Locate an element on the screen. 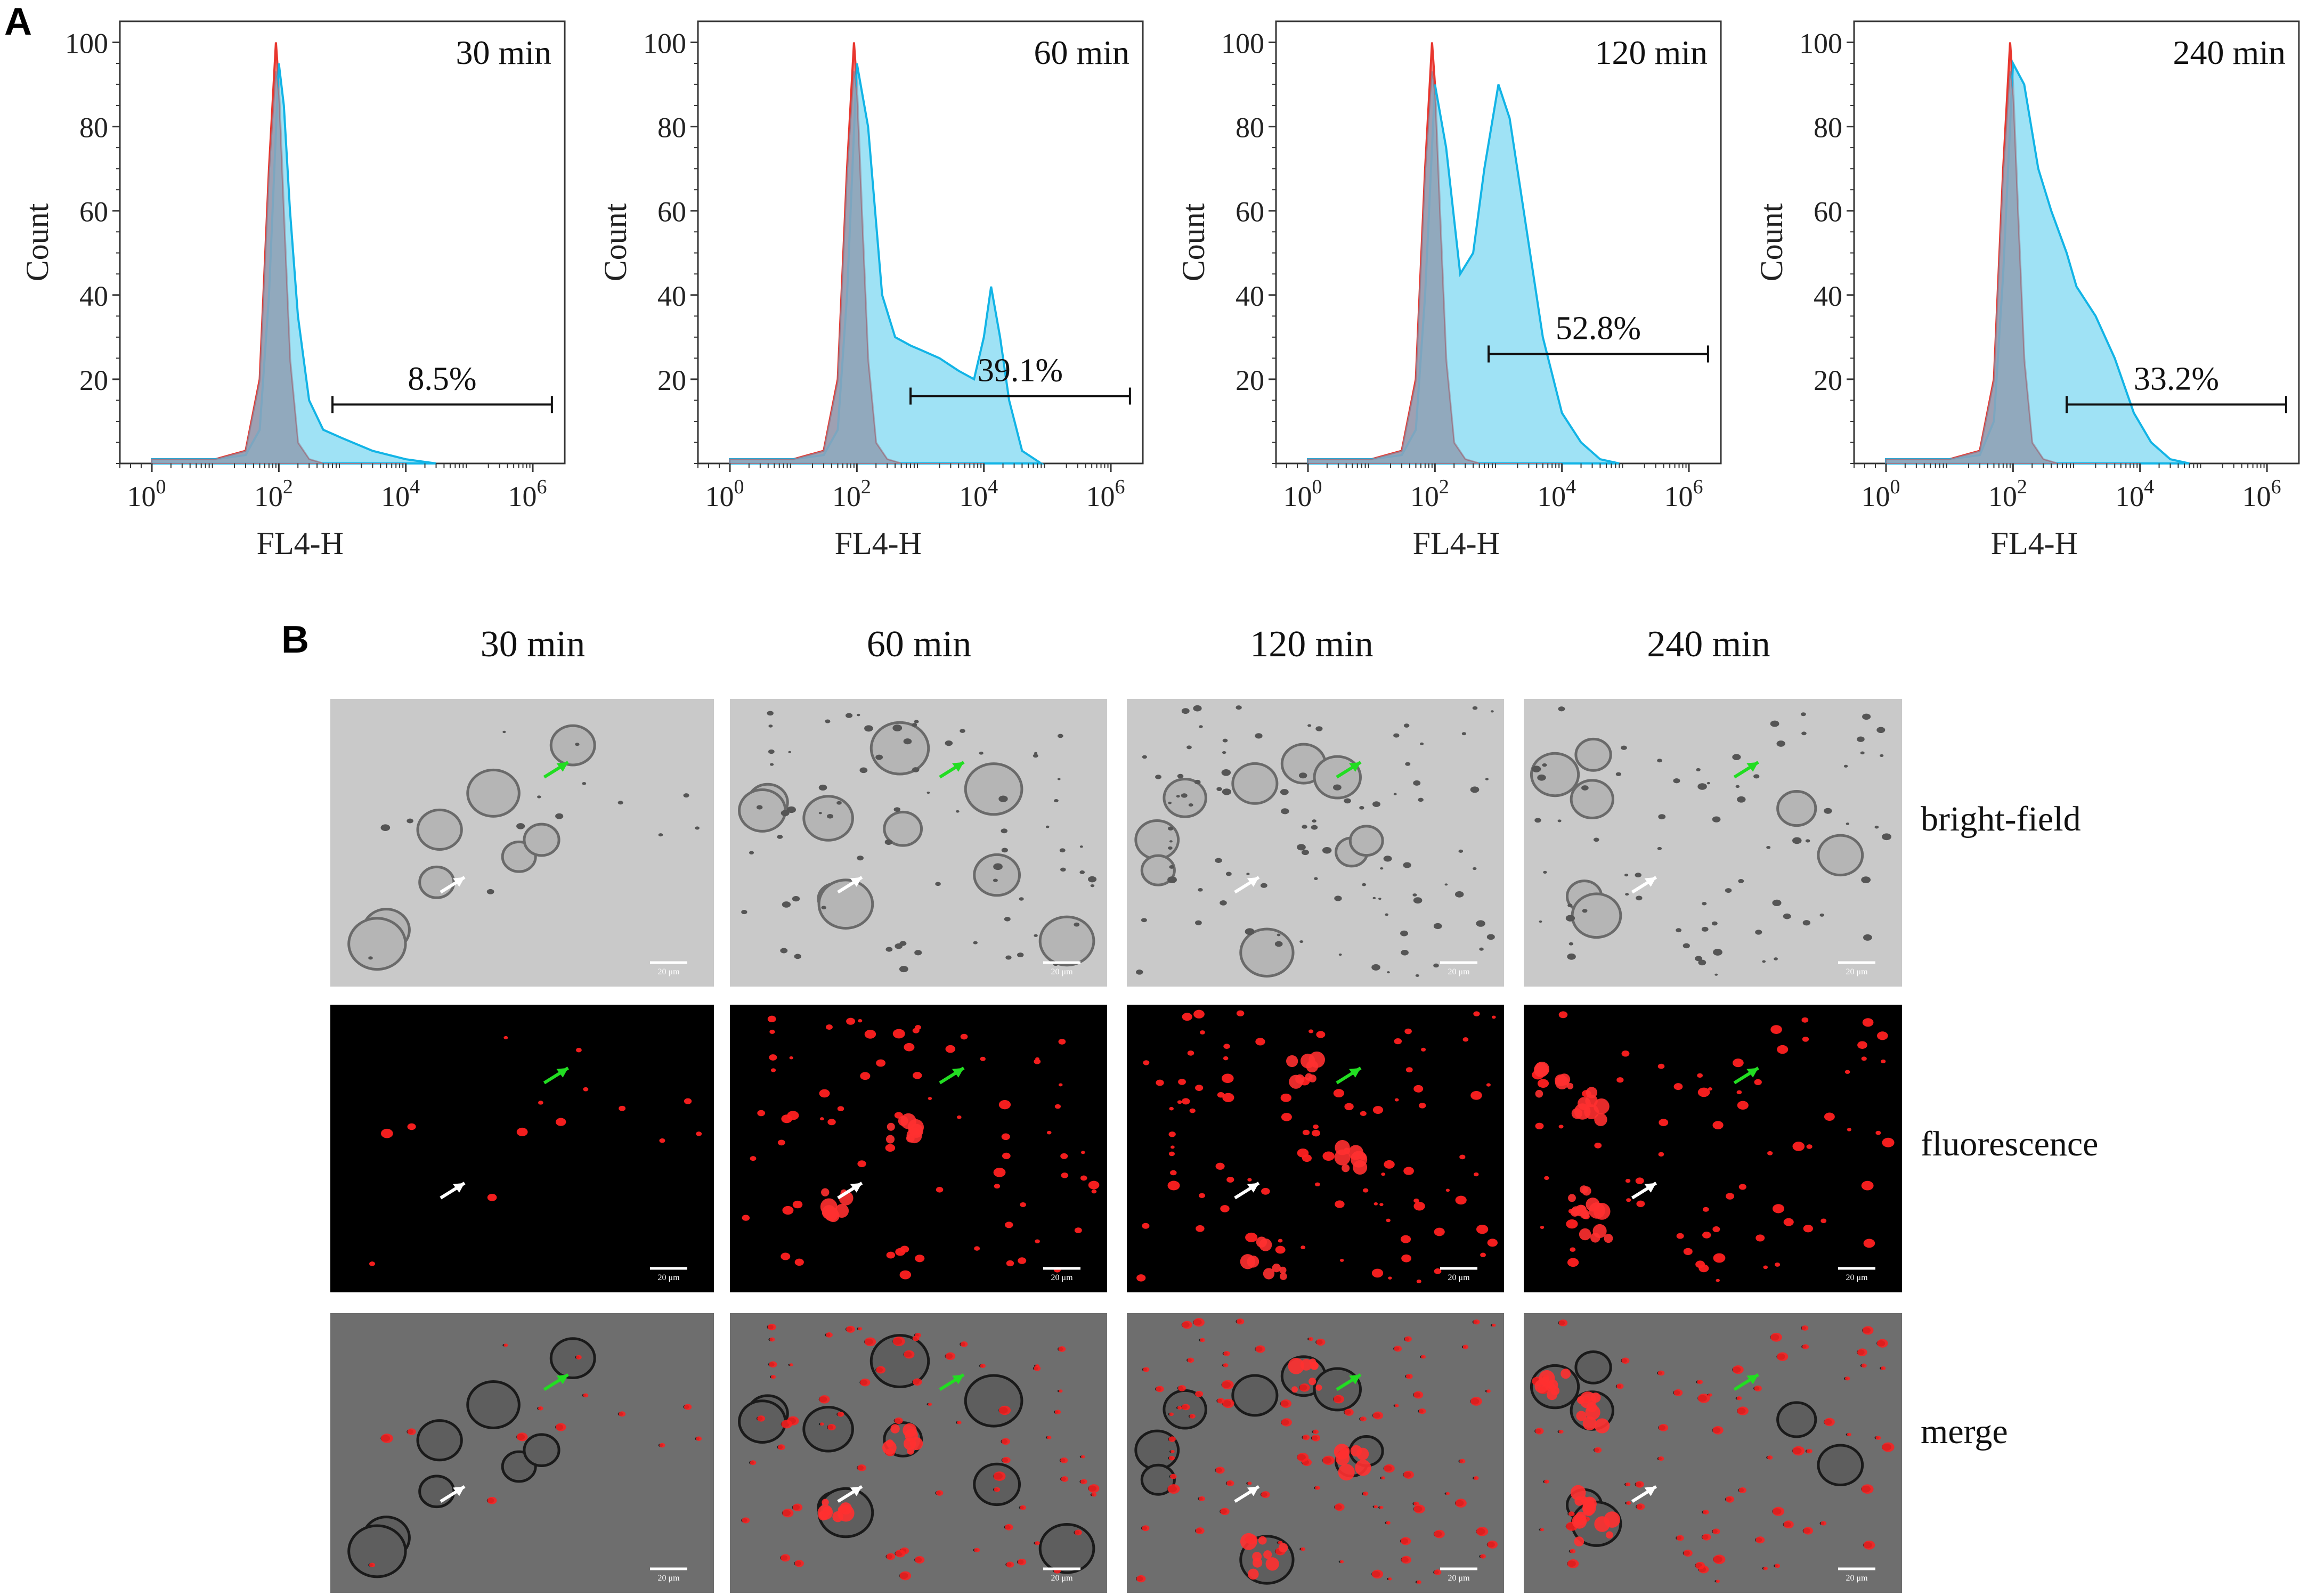  micrograph-merge-2: 20 μm is located at coordinates (1315, 1453).